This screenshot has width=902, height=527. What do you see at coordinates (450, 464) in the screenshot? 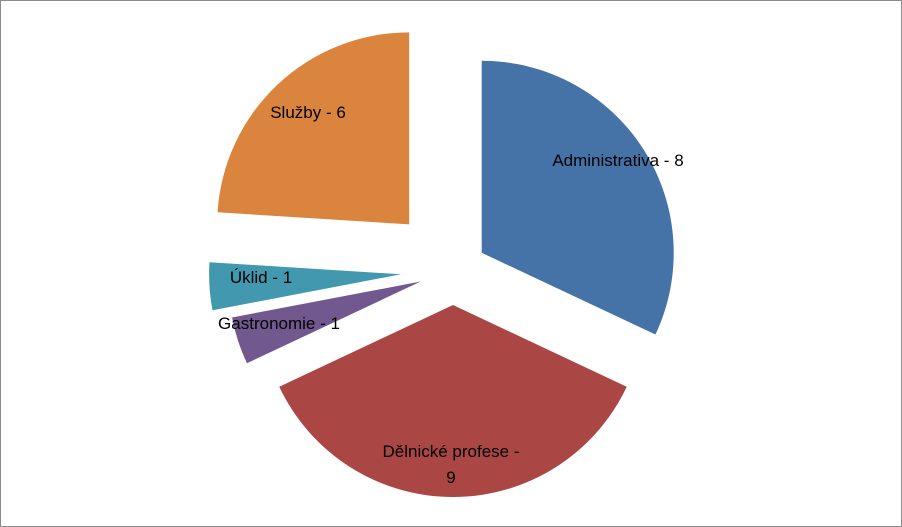
I see `pie-label-delnicke-profese: Dělnické profese -9` at bounding box center [450, 464].